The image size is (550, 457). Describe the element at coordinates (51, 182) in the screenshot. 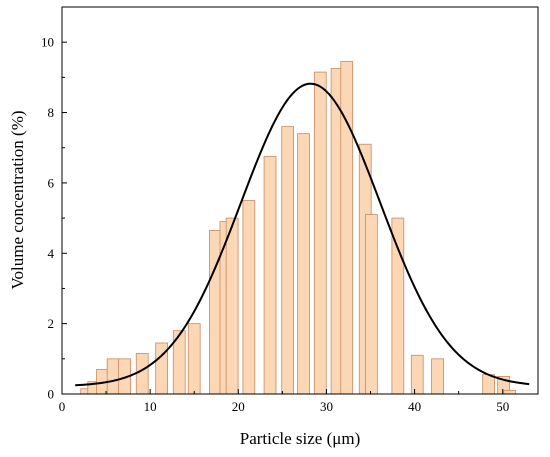

I see `y-tick-label-6: 6` at that location.